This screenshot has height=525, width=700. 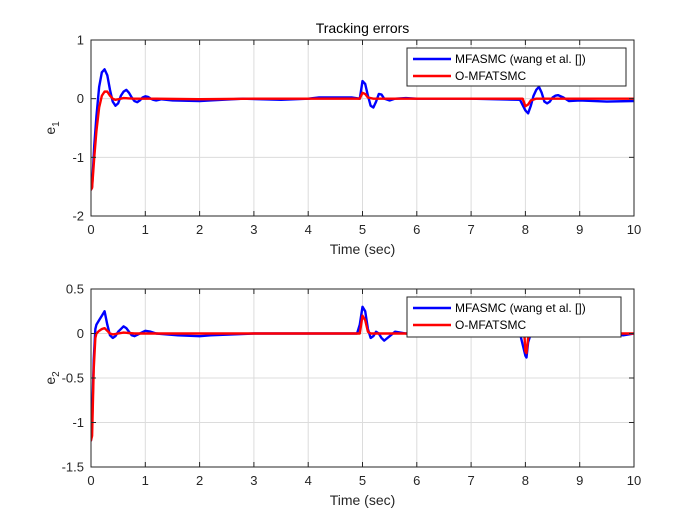 What do you see at coordinates (362, 140) in the screenshot?
I see `series-line-o-mfatsmc` at bounding box center [362, 140].